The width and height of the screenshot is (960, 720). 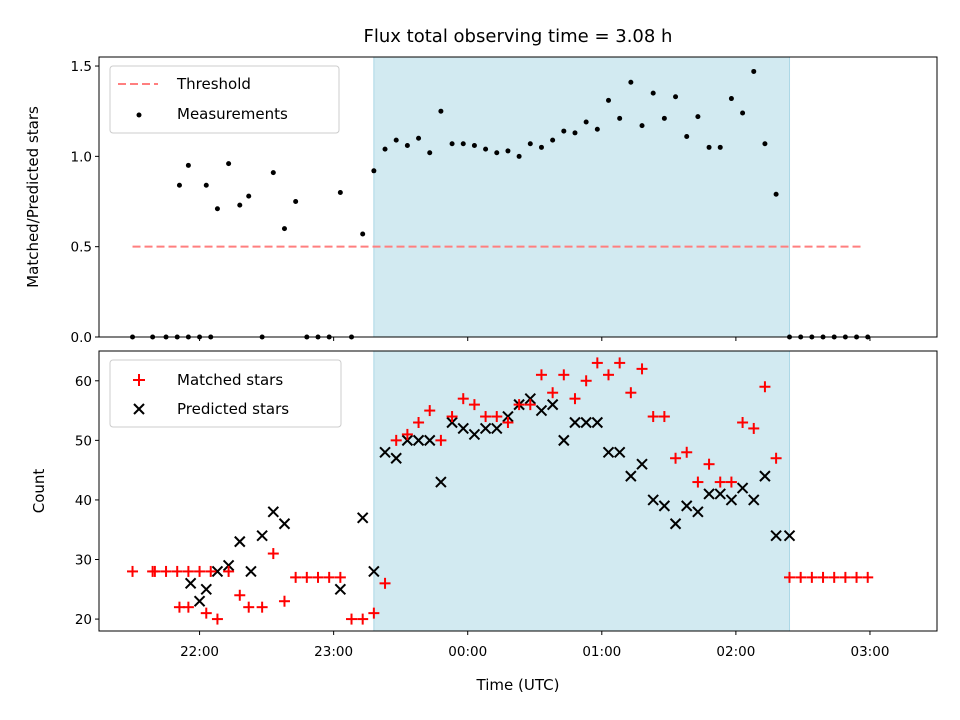 What do you see at coordinates (139, 115) in the screenshot?
I see `legend-measurements-swatch` at bounding box center [139, 115].